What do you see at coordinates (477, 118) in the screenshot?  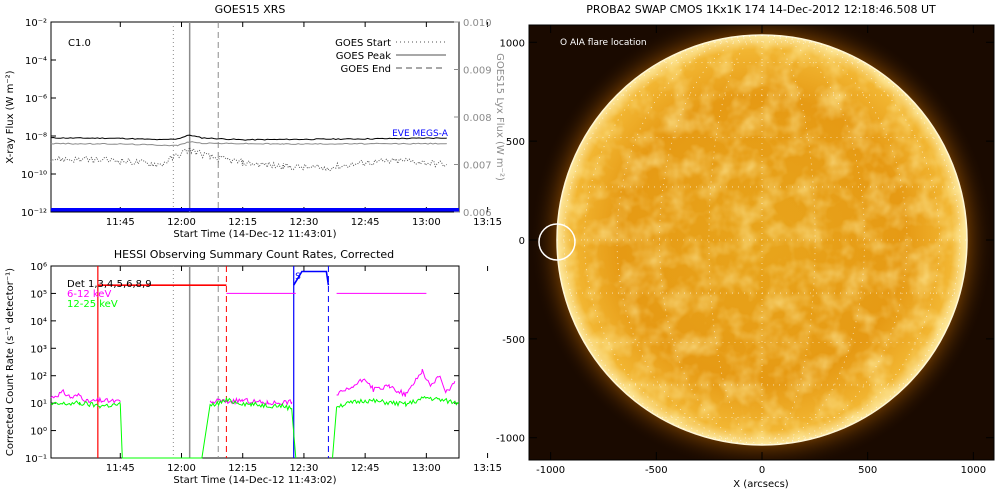 I see `goes-right-y-tick-label: 0.008` at bounding box center [477, 118].